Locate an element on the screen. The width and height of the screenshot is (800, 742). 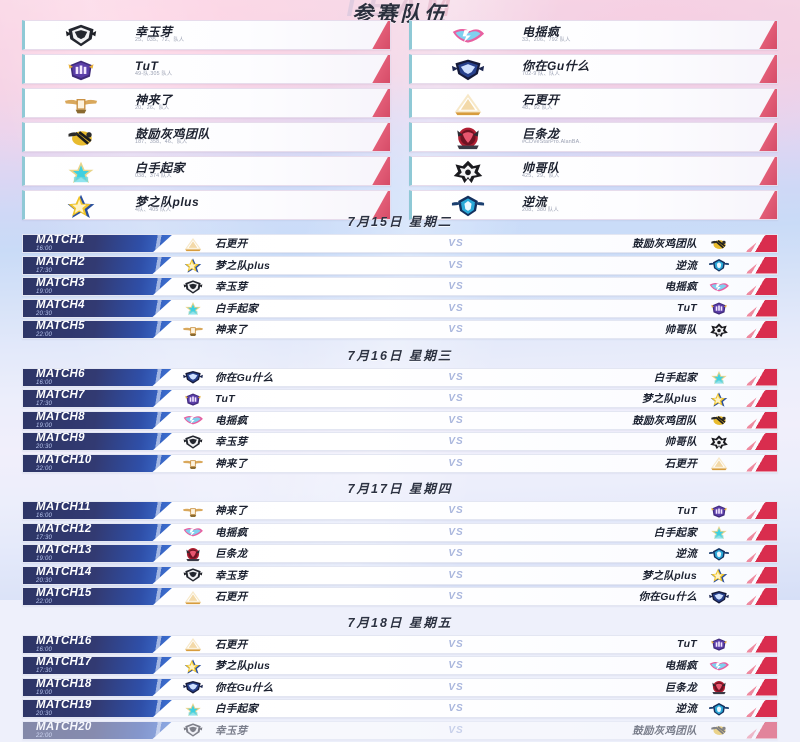
match-away-side: 巨条龙 is located at coordinates (609, 687).